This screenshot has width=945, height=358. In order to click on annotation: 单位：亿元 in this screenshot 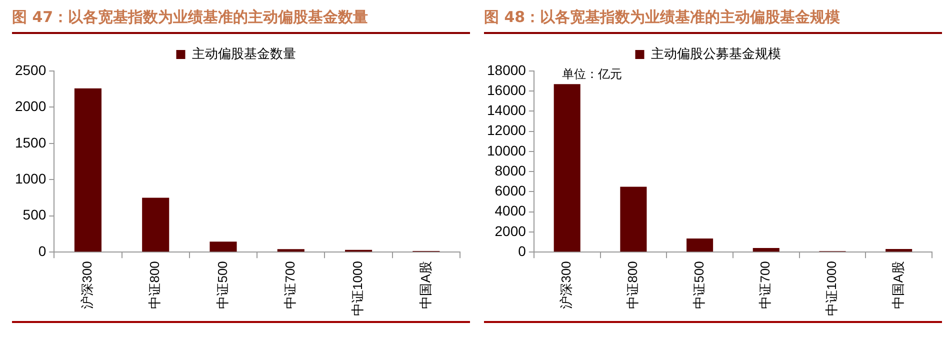, I will do `click(592, 74)`.